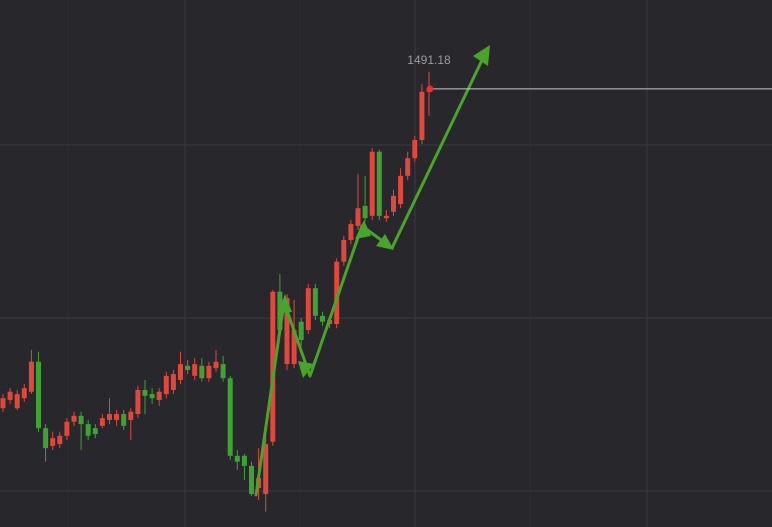 The width and height of the screenshot is (772, 527). What do you see at coordinates (429, 60) in the screenshot?
I see `last-price-label: 1491.18` at bounding box center [429, 60].